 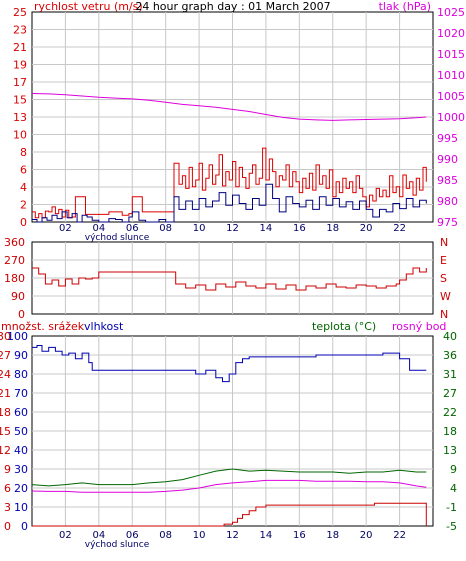 I want to click on temperature-tick-label: 4, so click(x=453, y=488).